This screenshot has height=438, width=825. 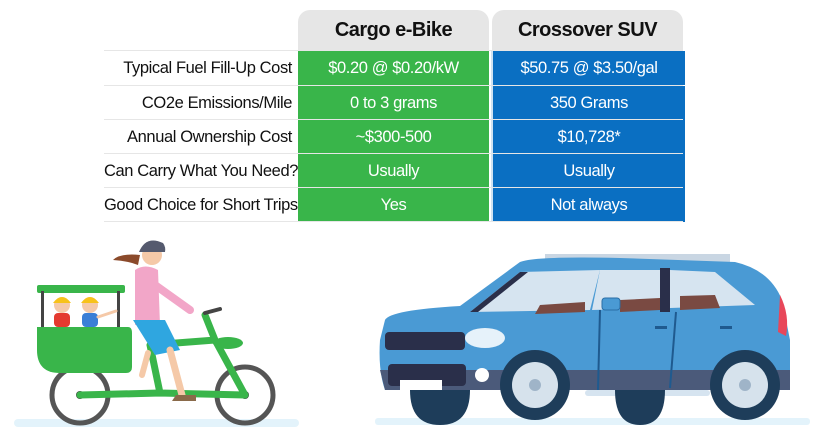 What do you see at coordinates (588, 68) in the screenshot?
I see `suv-value: $50.75 @ $3.50/gal` at bounding box center [588, 68].